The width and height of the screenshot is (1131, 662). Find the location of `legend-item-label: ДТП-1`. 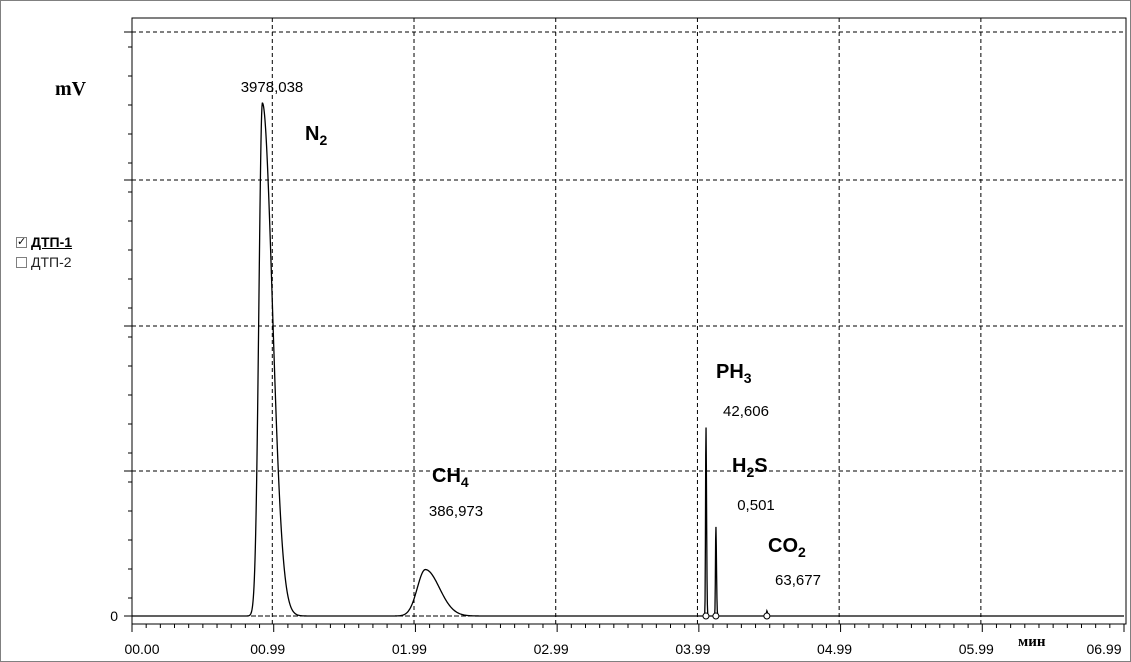

legend-item-label: ДТП-1 is located at coordinates (52, 242).